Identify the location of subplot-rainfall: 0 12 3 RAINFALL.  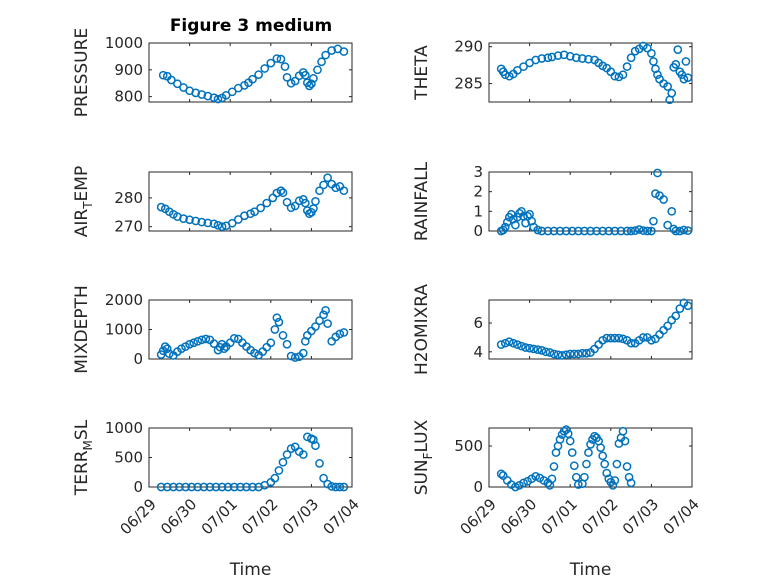
(552, 201).